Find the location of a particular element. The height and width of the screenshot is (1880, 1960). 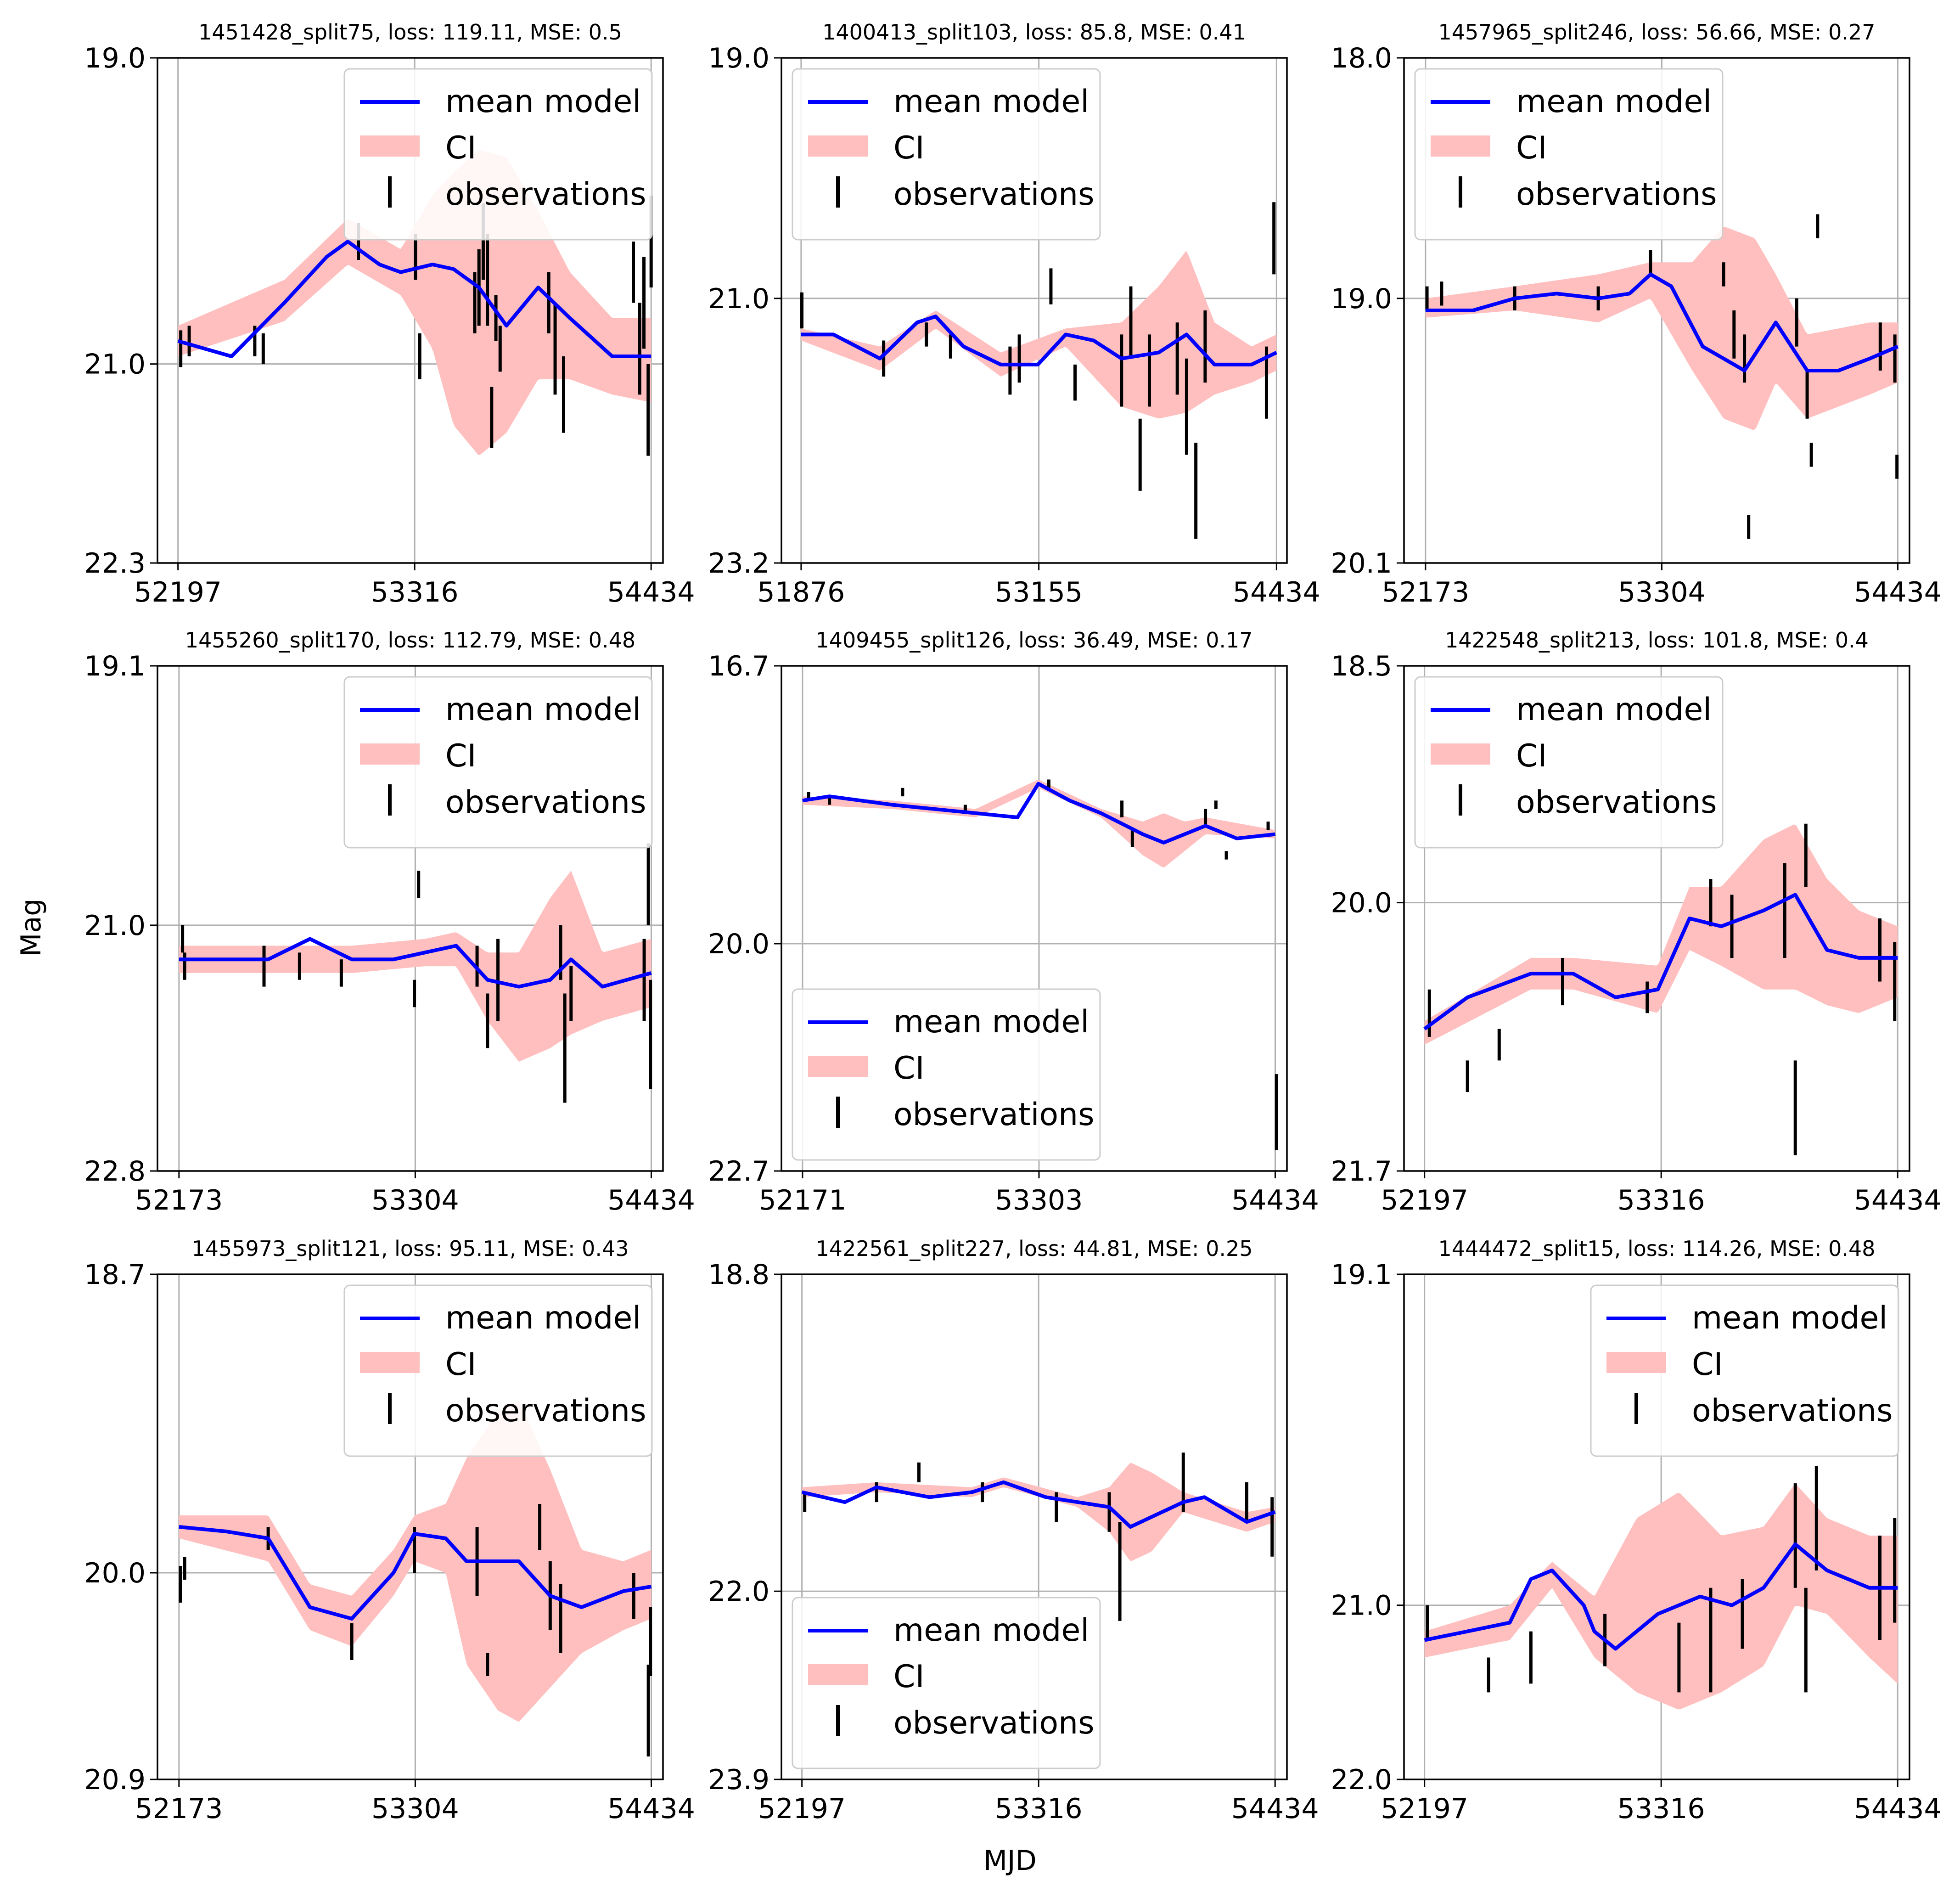

y-tick-label: 19.1 is located at coordinates (1361, 1275).